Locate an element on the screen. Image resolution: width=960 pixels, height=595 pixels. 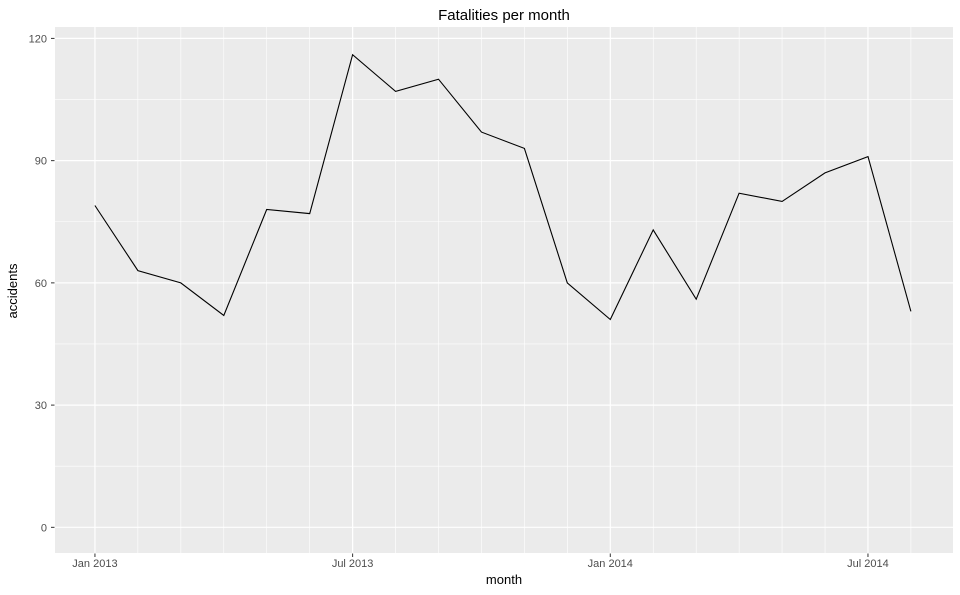
y-axis-title: accidents is located at coordinates (12, 290).